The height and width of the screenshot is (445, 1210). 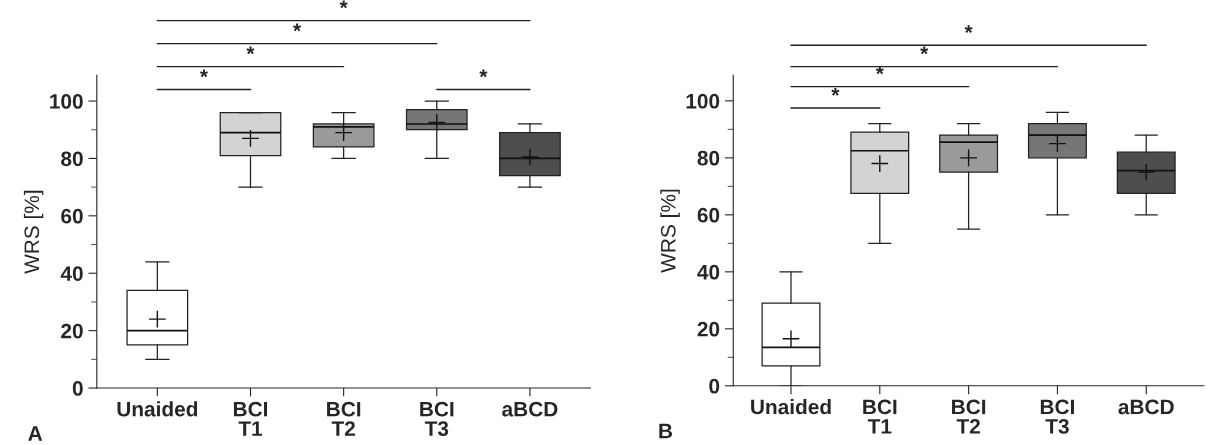 What do you see at coordinates (666, 431) in the screenshot?
I see `text: B` at bounding box center [666, 431].